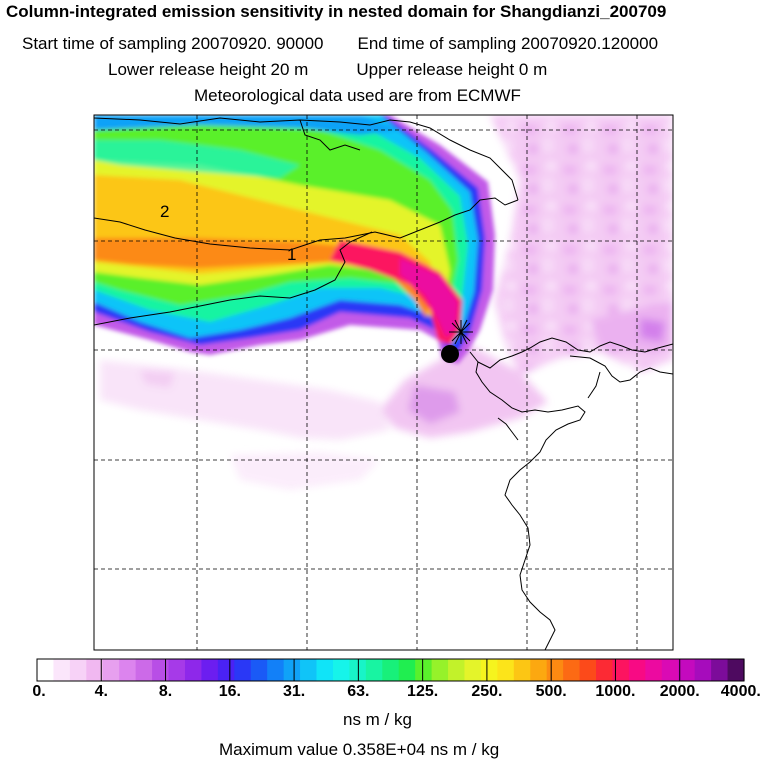 The height and width of the screenshot is (768, 768). What do you see at coordinates (357, 95) in the screenshot?
I see `met-data-source: Meteorological data used are from ECMWF` at bounding box center [357, 95].